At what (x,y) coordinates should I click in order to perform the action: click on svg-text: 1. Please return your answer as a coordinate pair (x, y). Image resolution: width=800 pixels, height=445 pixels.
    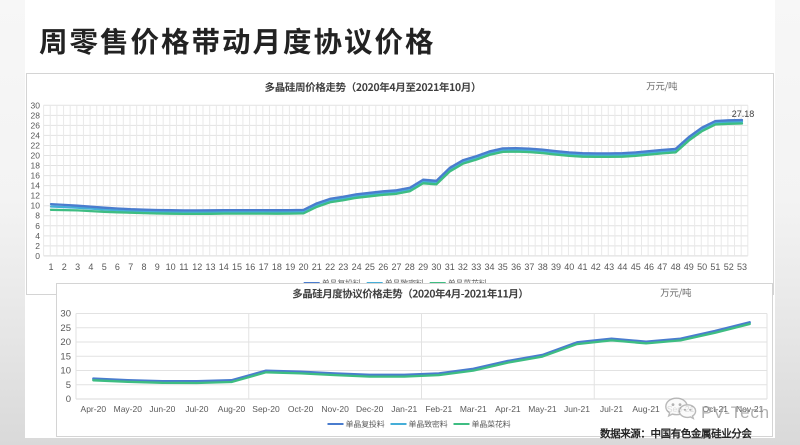
    Looking at the image, I should click on (50, 267).